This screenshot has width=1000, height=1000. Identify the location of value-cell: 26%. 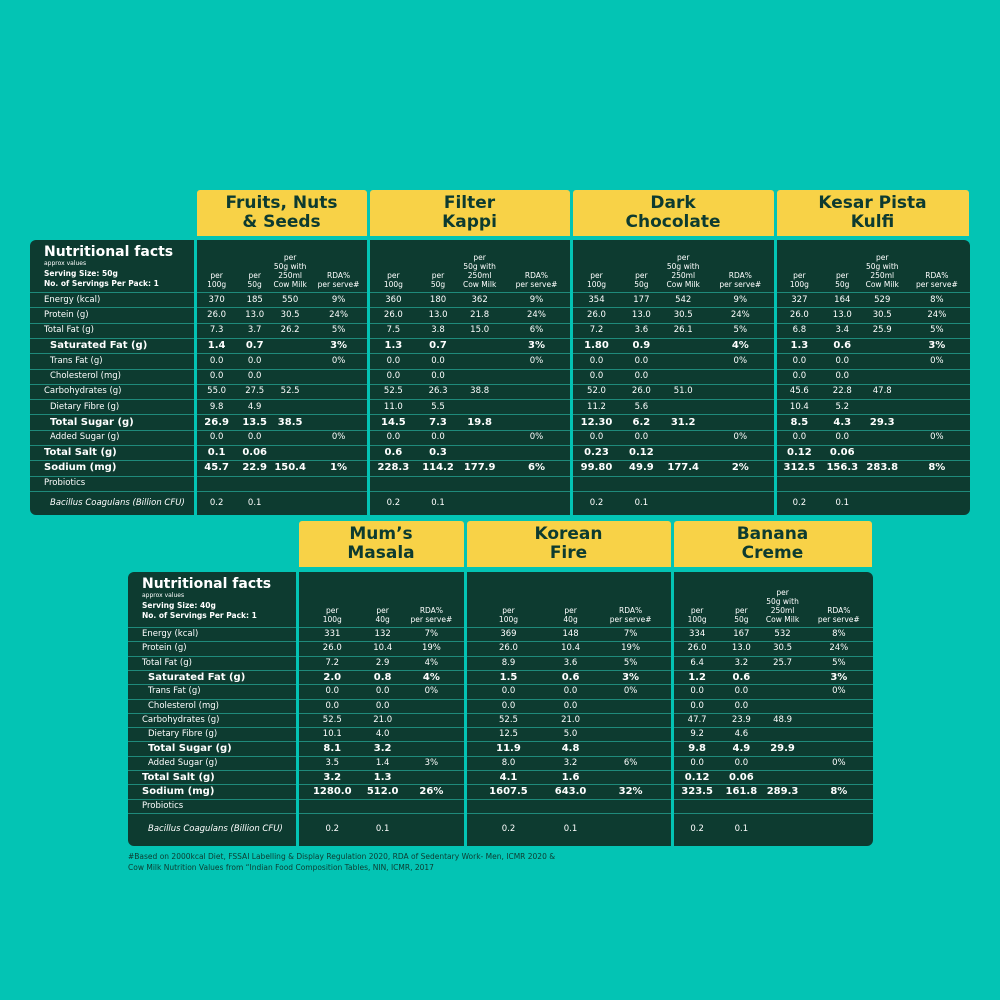
(431, 791).